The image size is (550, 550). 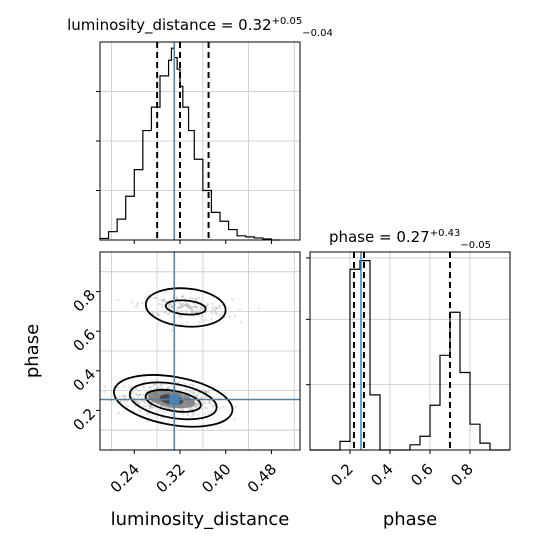 What do you see at coordinates (410, 239) in the screenshot?
I see `phase-title: phase = 0.27+0.43−0.05` at bounding box center [410, 239].